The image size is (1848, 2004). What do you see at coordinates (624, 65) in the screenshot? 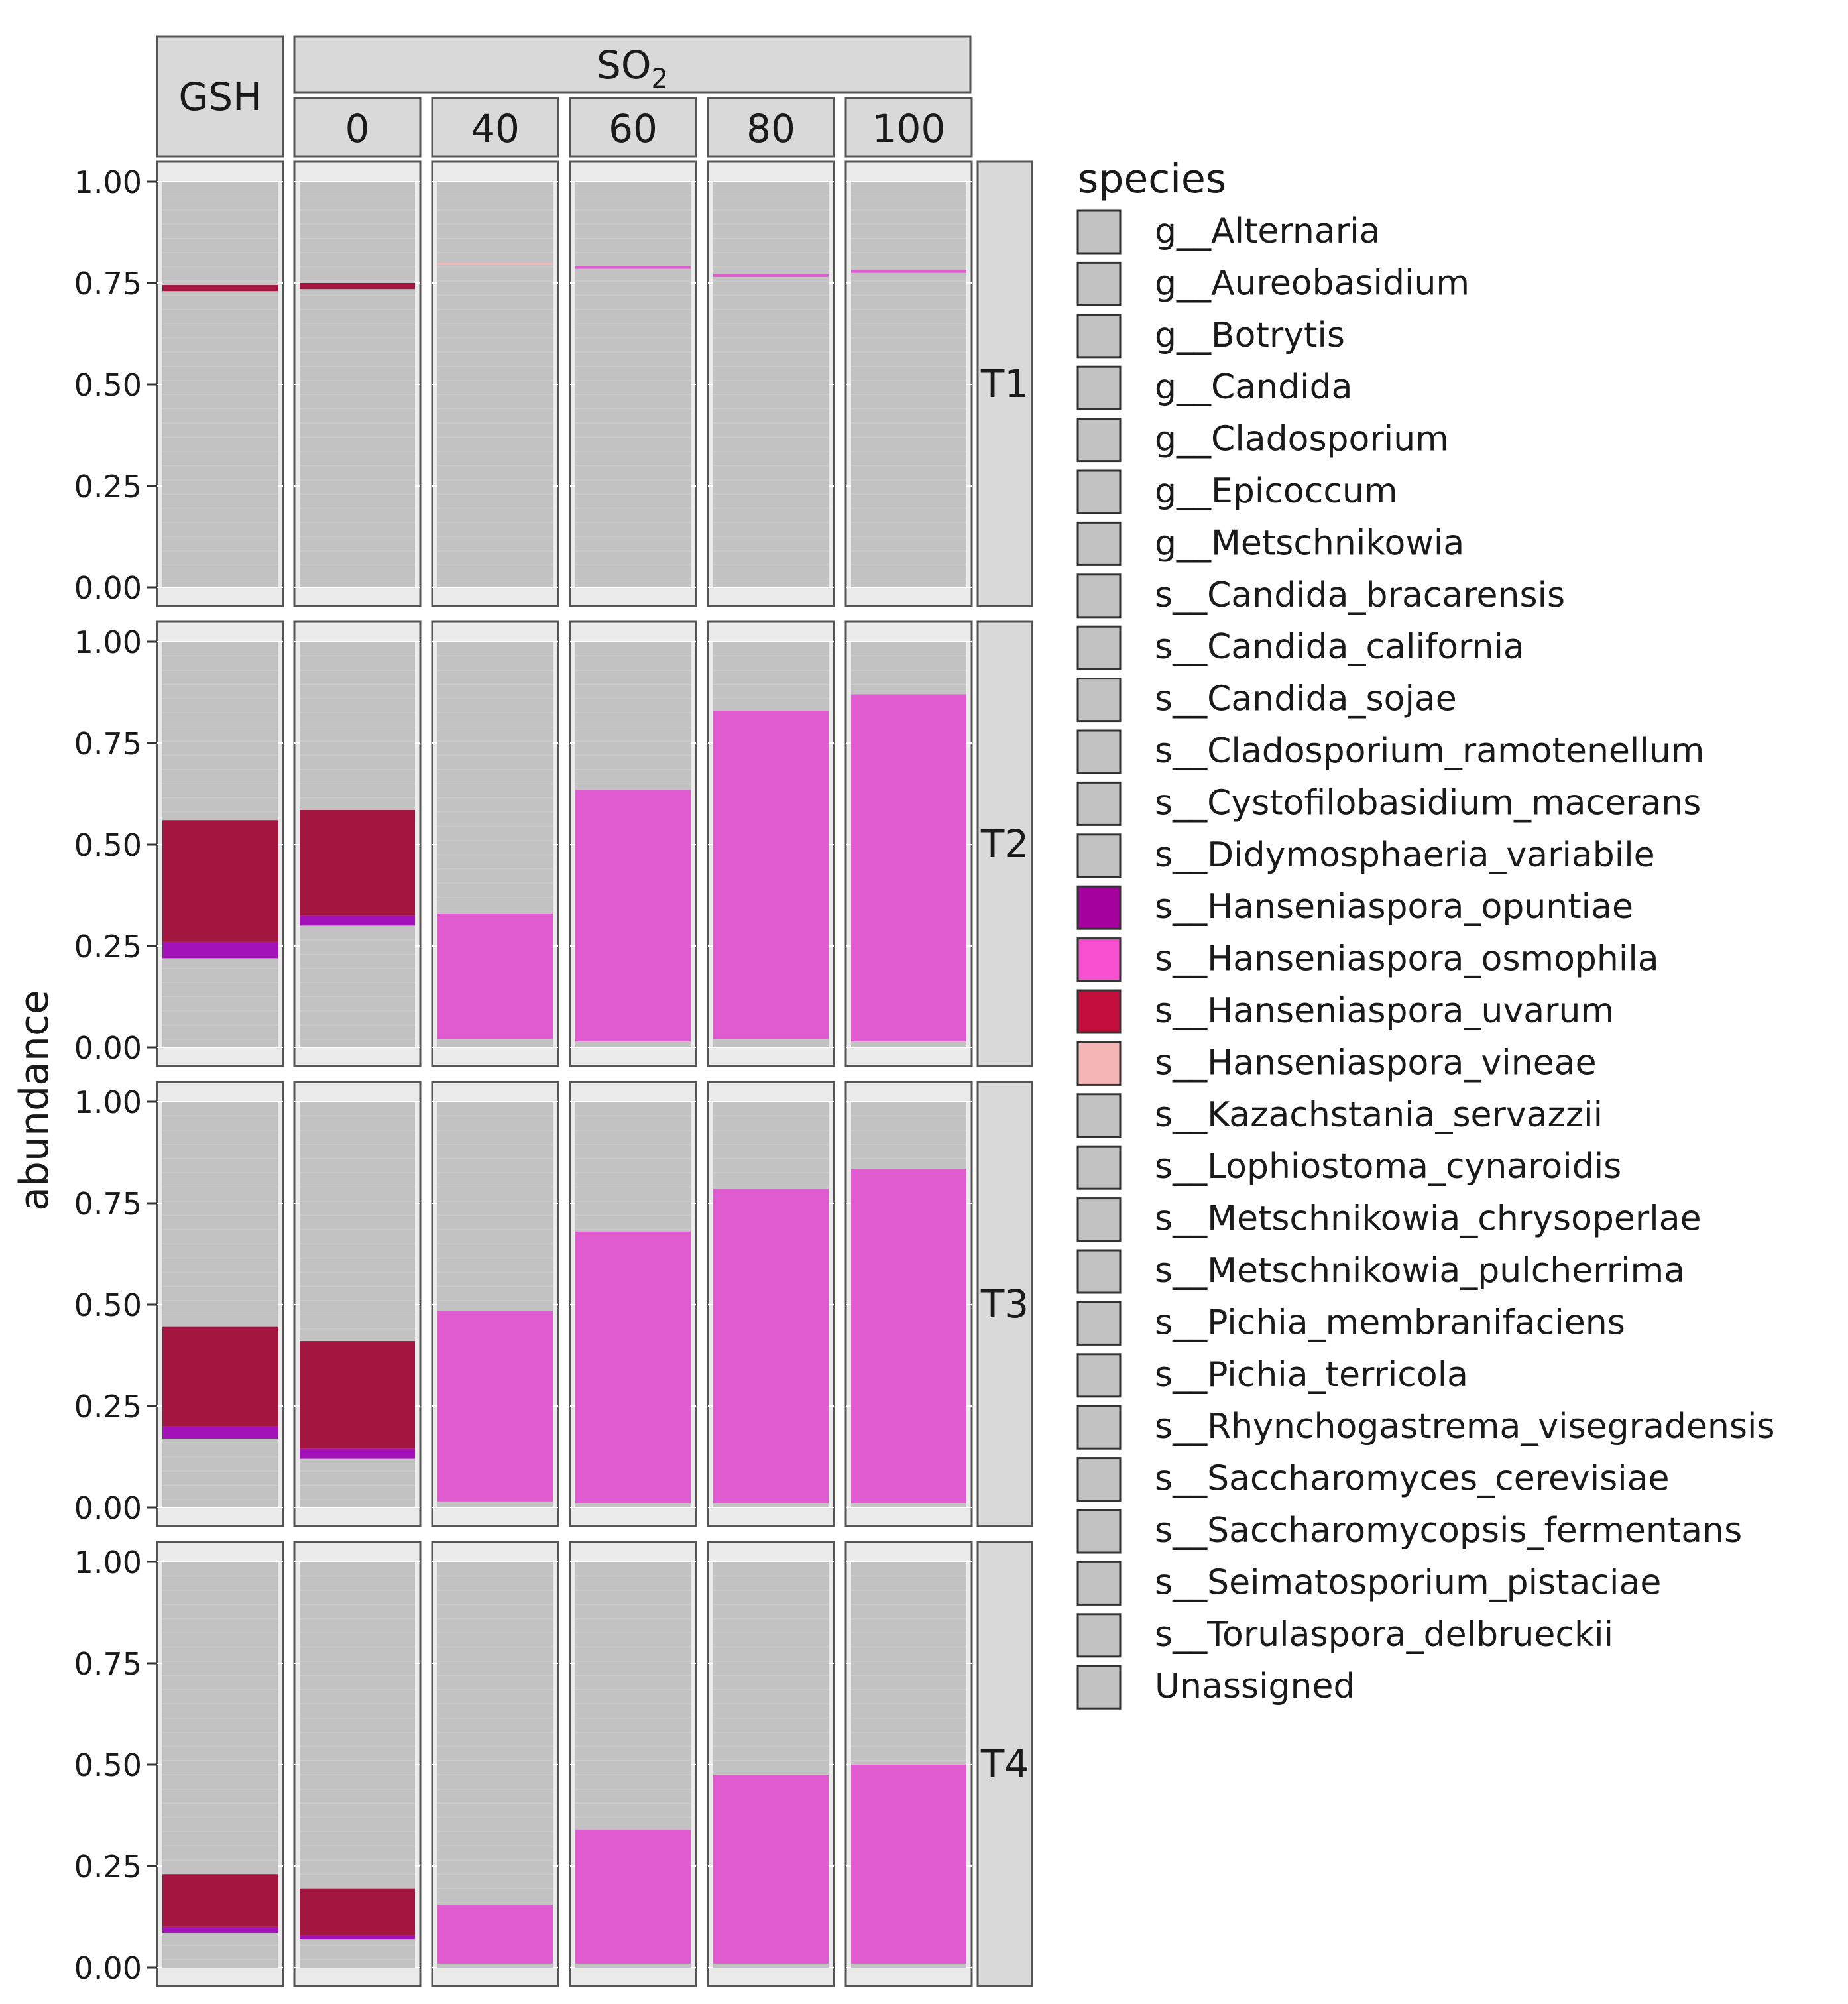
I see `strip-so2-text: SO` at bounding box center [624, 65].